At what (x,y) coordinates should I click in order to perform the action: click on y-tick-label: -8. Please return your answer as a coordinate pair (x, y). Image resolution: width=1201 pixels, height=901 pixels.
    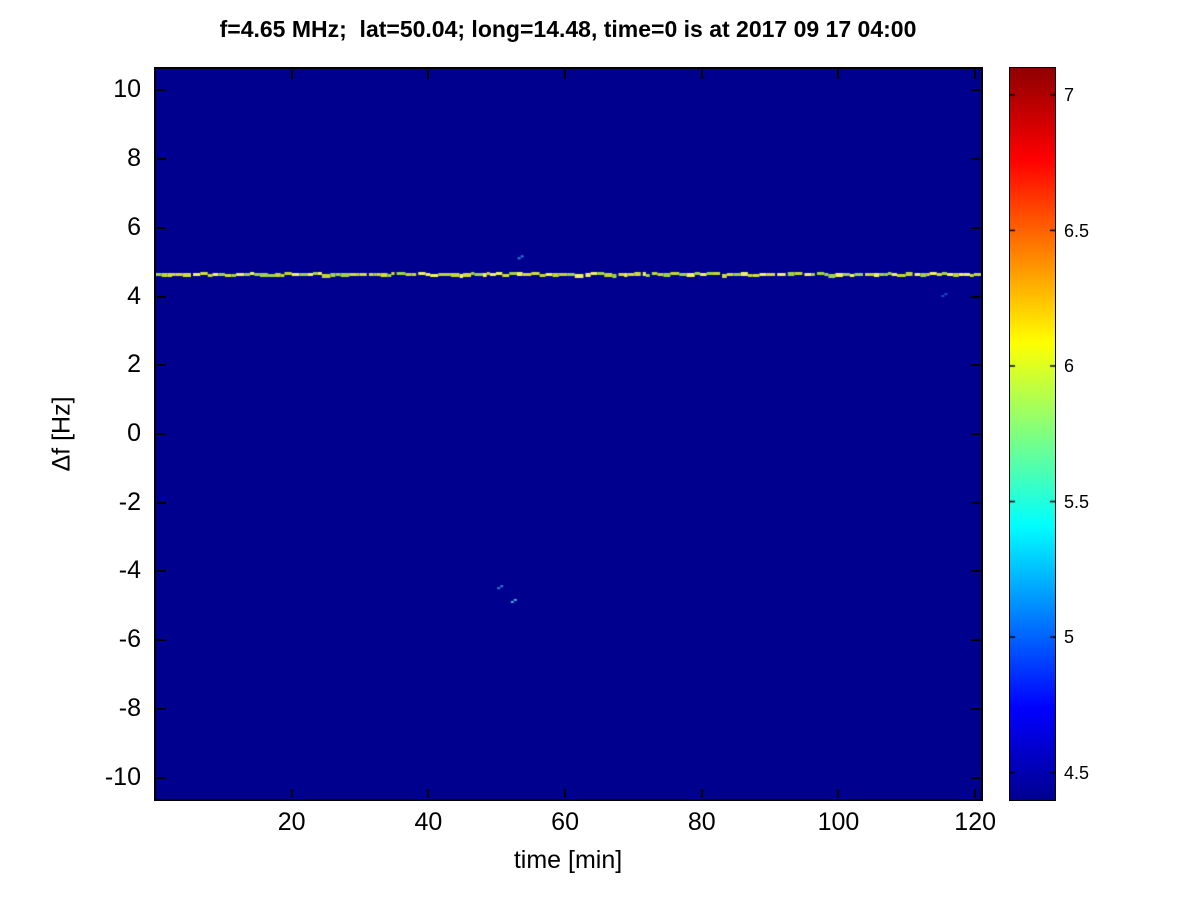
    Looking at the image, I should click on (129, 707).